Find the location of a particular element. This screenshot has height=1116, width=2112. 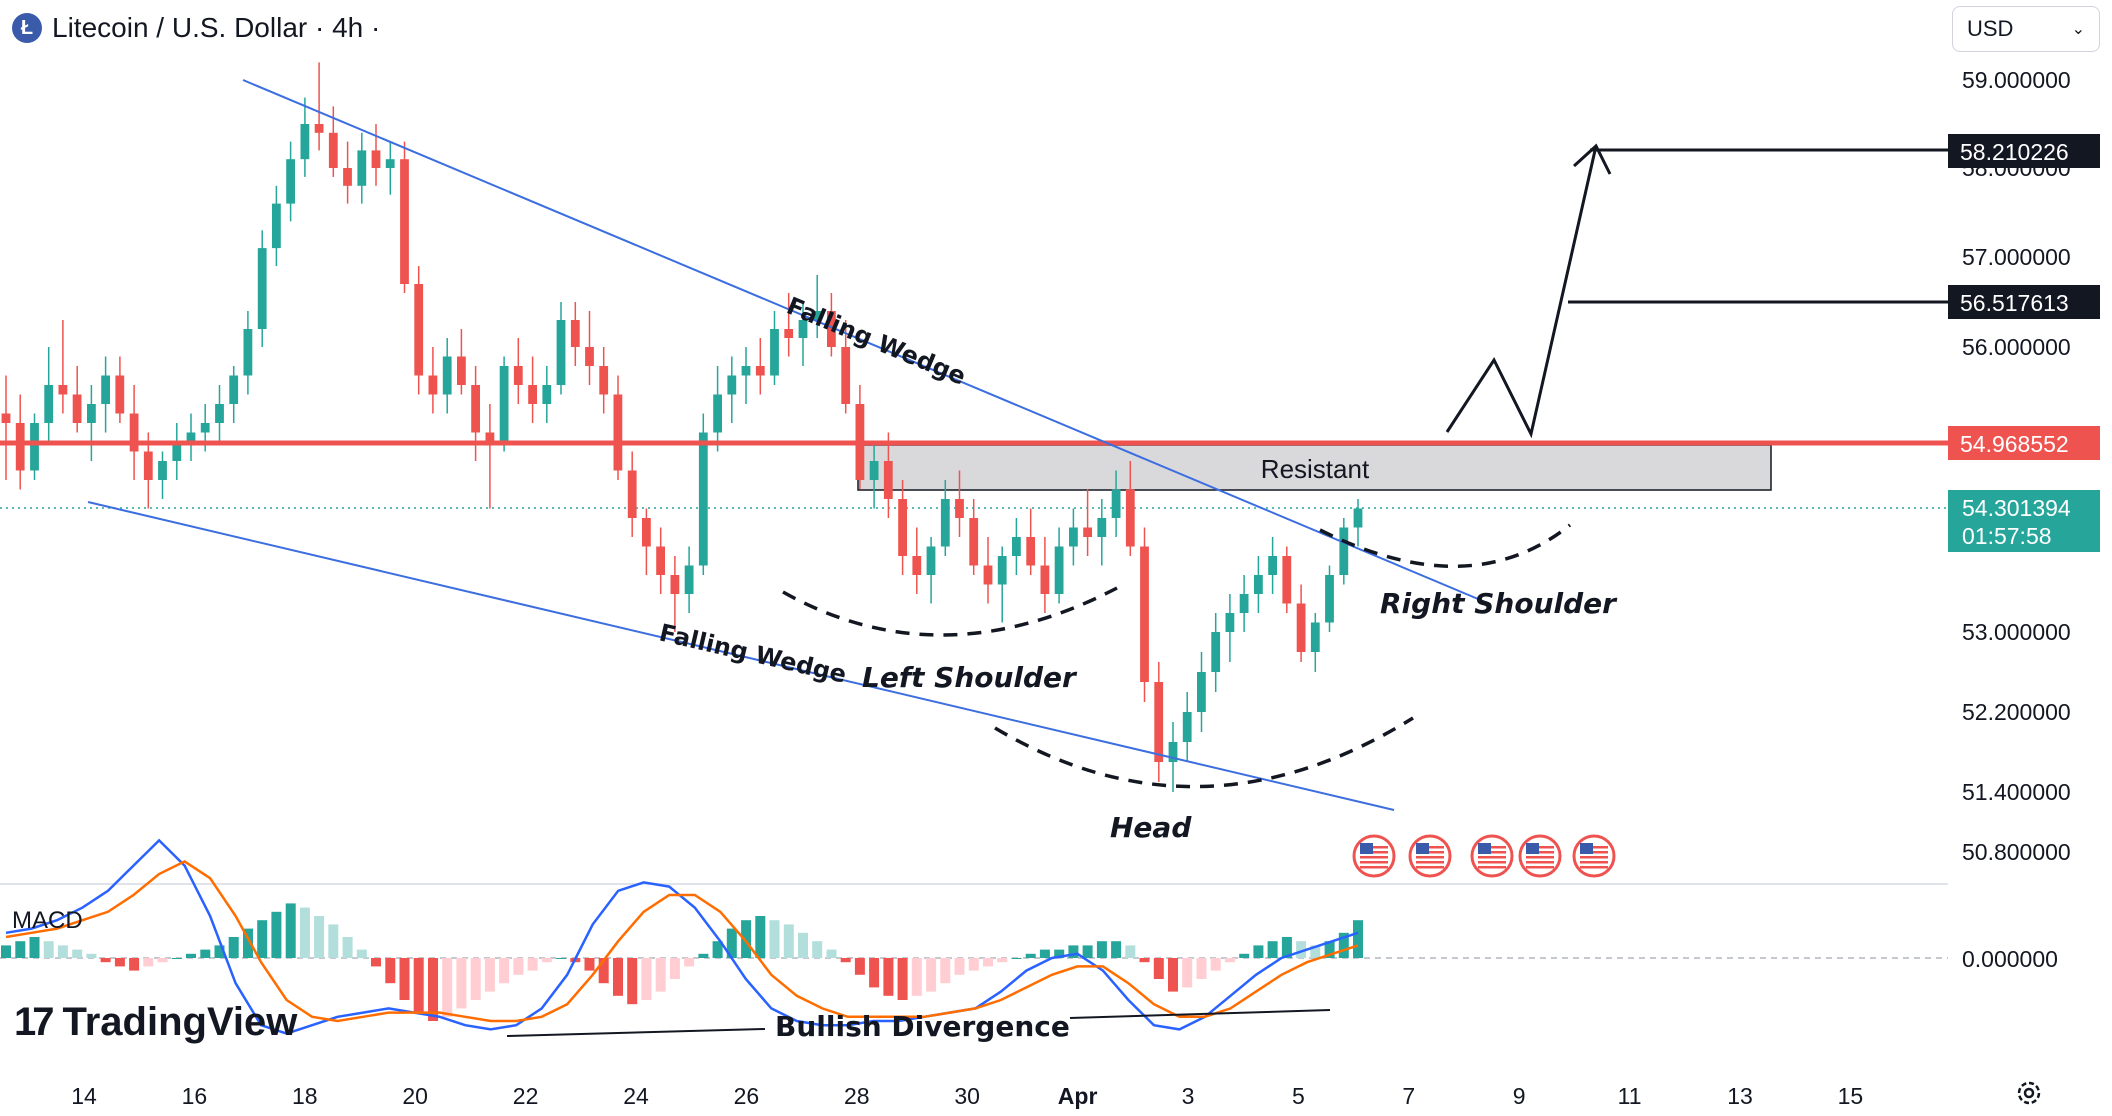

settings-gear-icon is located at coordinates (2029, 1093).